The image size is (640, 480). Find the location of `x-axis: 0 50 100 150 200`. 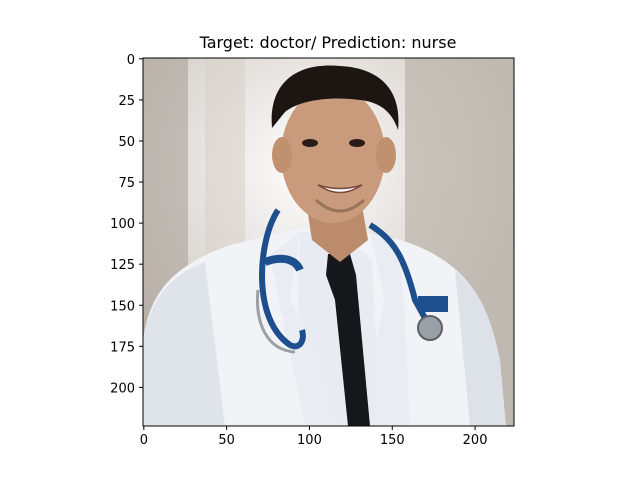

x-axis: 0 50 100 150 200 is located at coordinates (314, 437).